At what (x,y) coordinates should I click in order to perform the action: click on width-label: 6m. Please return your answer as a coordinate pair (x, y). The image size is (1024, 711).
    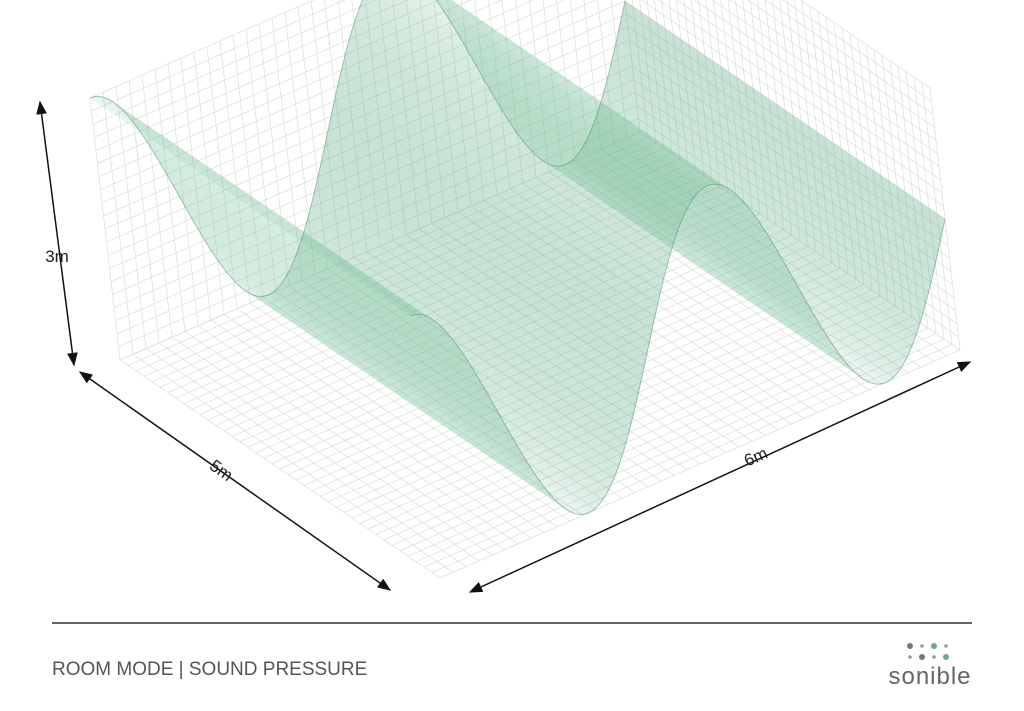
    Looking at the image, I should click on (755, 456).